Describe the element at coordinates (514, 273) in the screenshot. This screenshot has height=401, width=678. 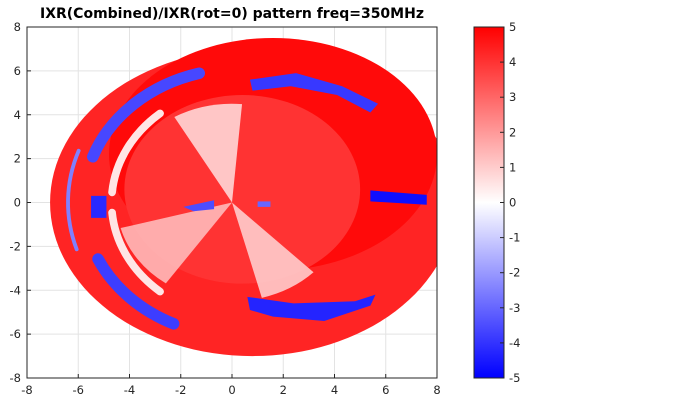
I see `colorbar-tick-label: -2` at that location.